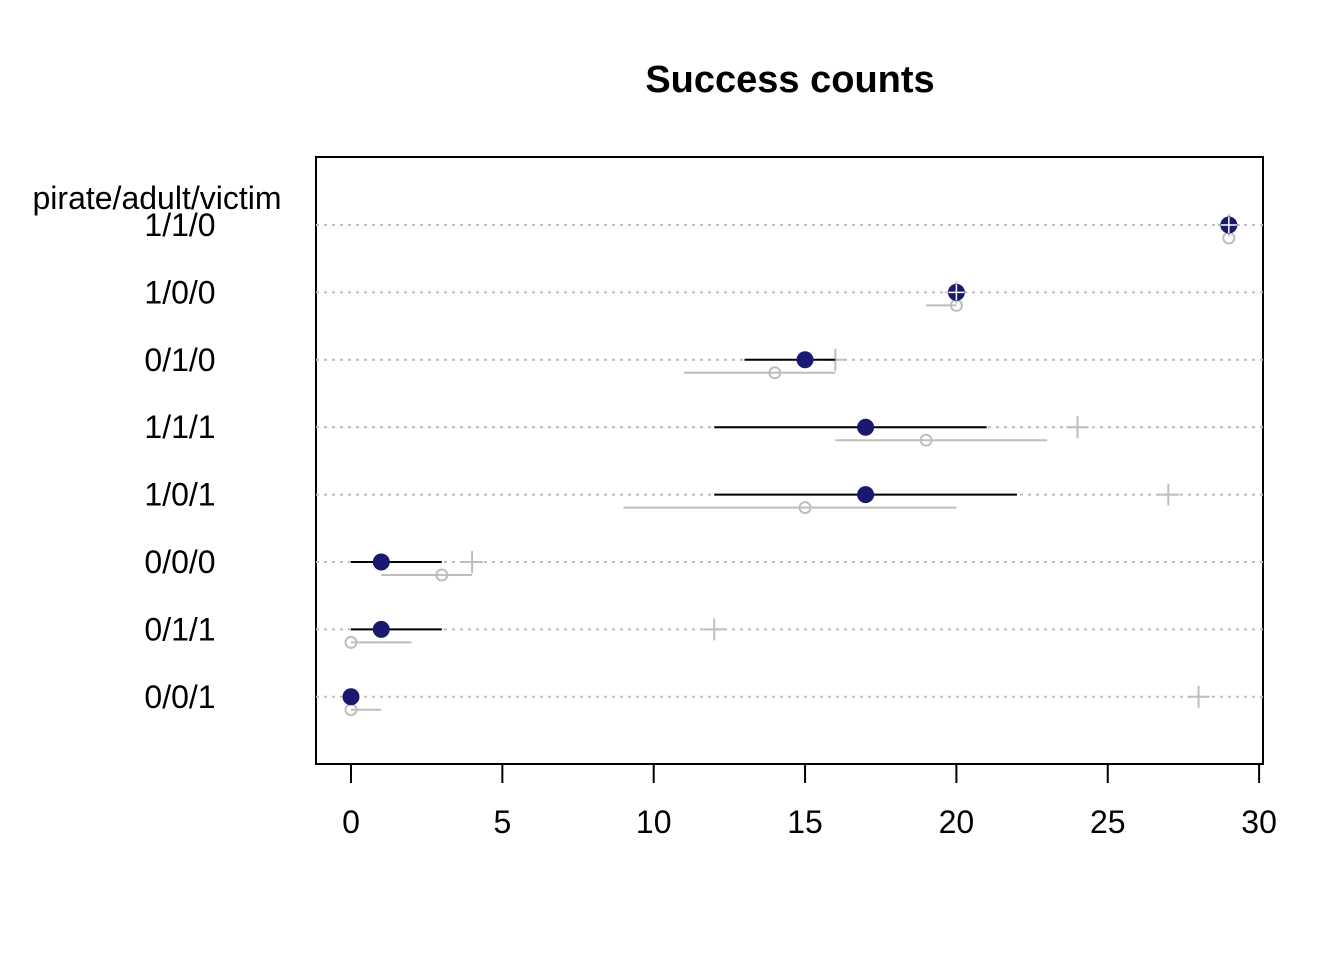 Image resolution: width=1344 pixels, height=960 pixels. What do you see at coordinates (809, 801) in the screenshot?
I see `x-axis: 0 5 10 15 20 25 30` at bounding box center [809, 801].